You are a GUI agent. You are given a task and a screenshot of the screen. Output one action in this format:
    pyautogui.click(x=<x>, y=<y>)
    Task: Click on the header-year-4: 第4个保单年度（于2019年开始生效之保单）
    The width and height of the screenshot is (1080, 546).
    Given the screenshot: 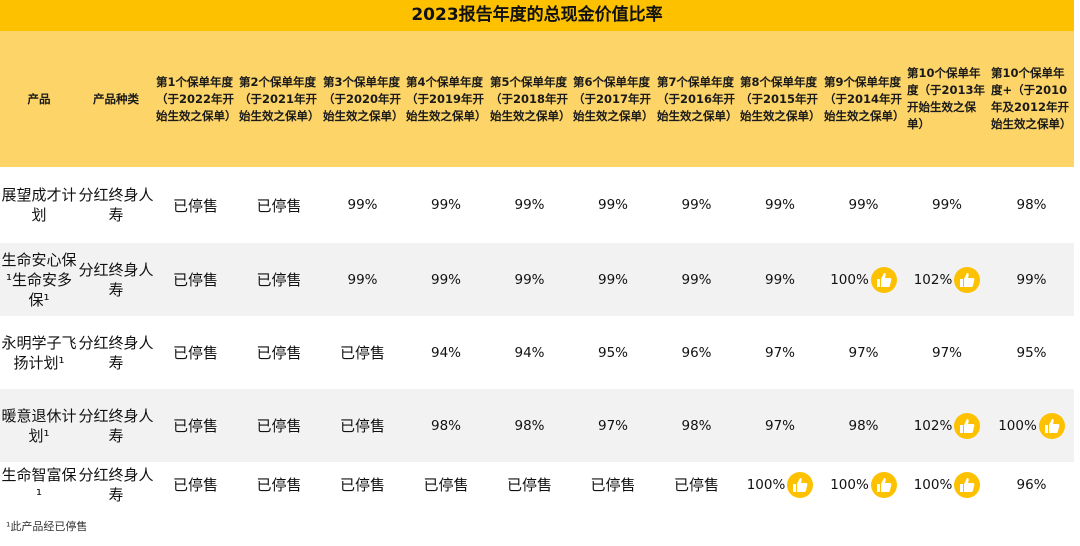 What is the action you would take?
    pyautogui.click(x=446, y=98)
    